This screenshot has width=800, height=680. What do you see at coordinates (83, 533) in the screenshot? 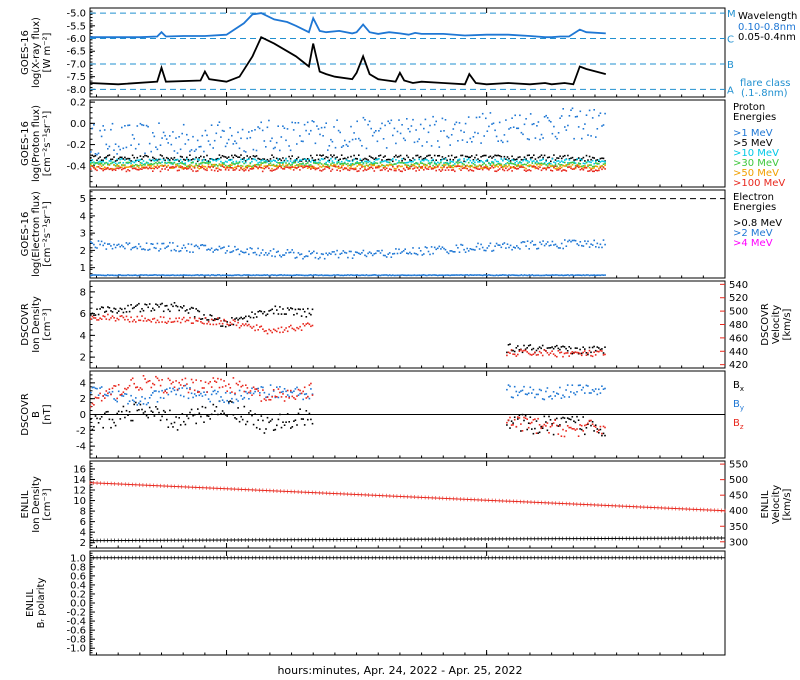
I see `y-tick-label-enlil_plasma: 4` at bounding box center [83, 533].